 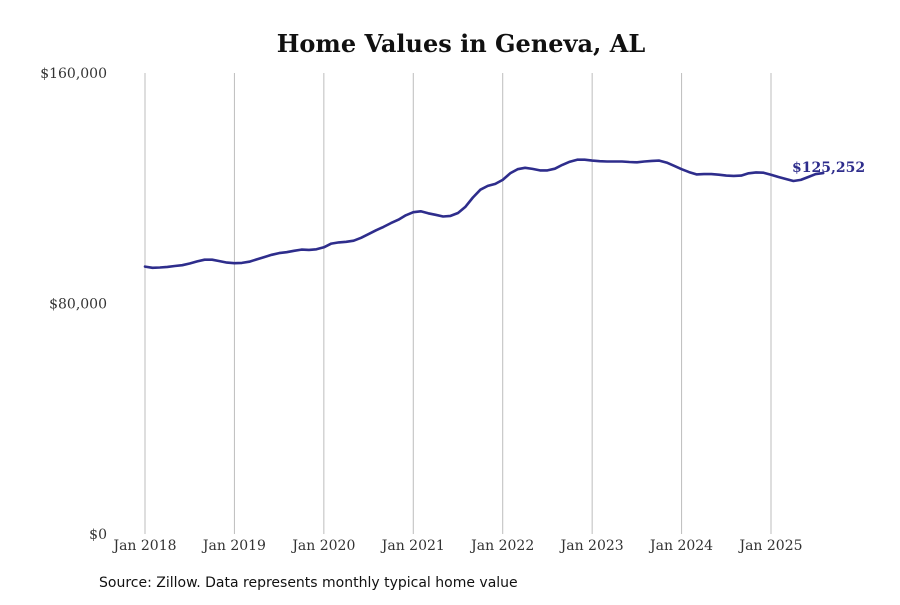 What do you see at coordinates (501, 546) in the screenshot?
I see `x-tick-label: Jan 2022` at bounding box center [501, 546].